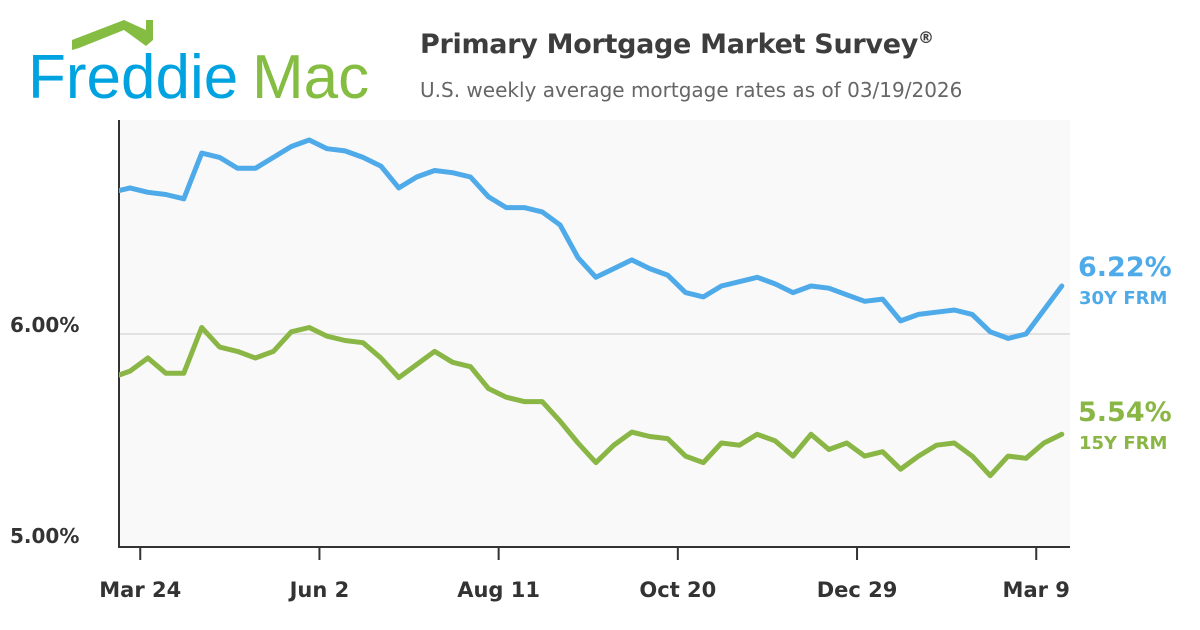  I want to click on house-roof-icon, so click(112, 35).